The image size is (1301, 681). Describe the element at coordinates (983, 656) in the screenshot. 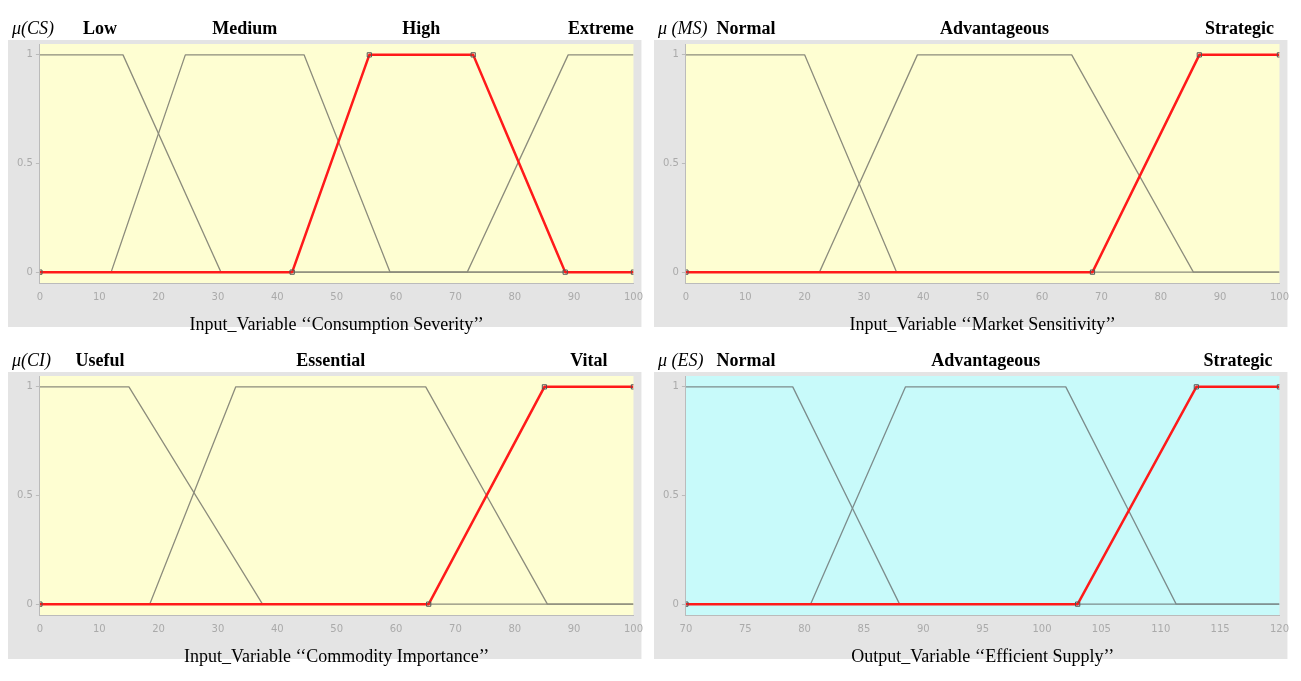

I see `x-axis-title: Output_Variable ‘‘Efficient Supply’’` at that location.